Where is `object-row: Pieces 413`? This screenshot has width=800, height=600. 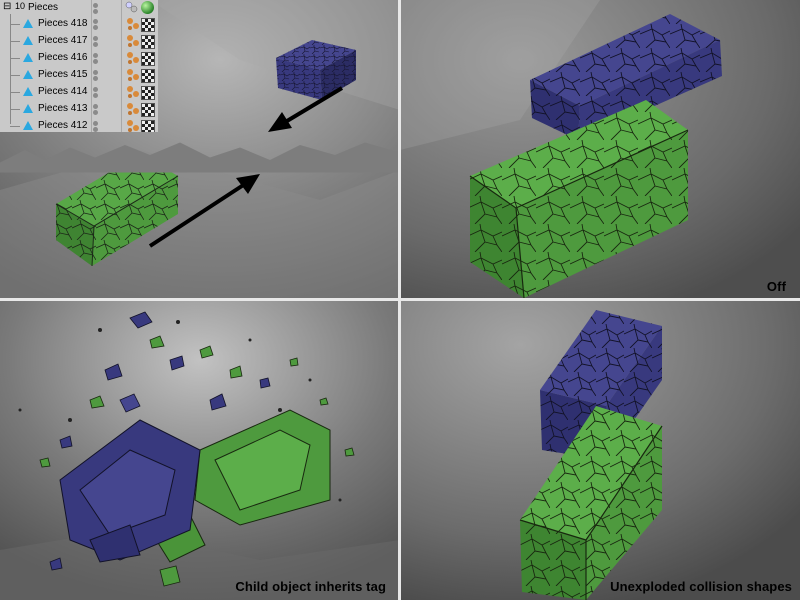 object-row: Pieces 413 is located at coordinates (79, 109).